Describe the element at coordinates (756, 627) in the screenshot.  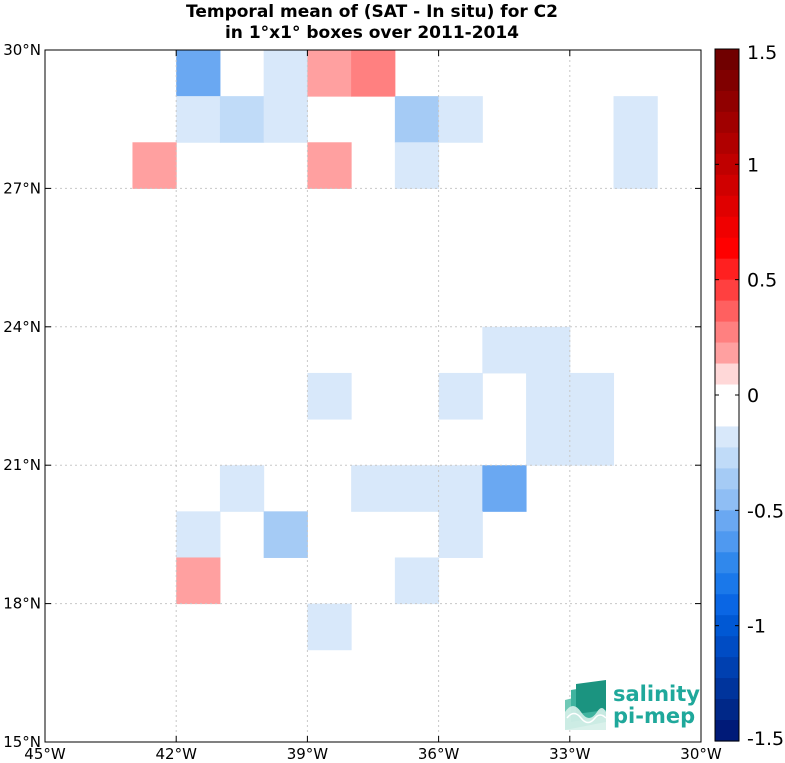
I see `colorbar-tick-label: -1` at that location.